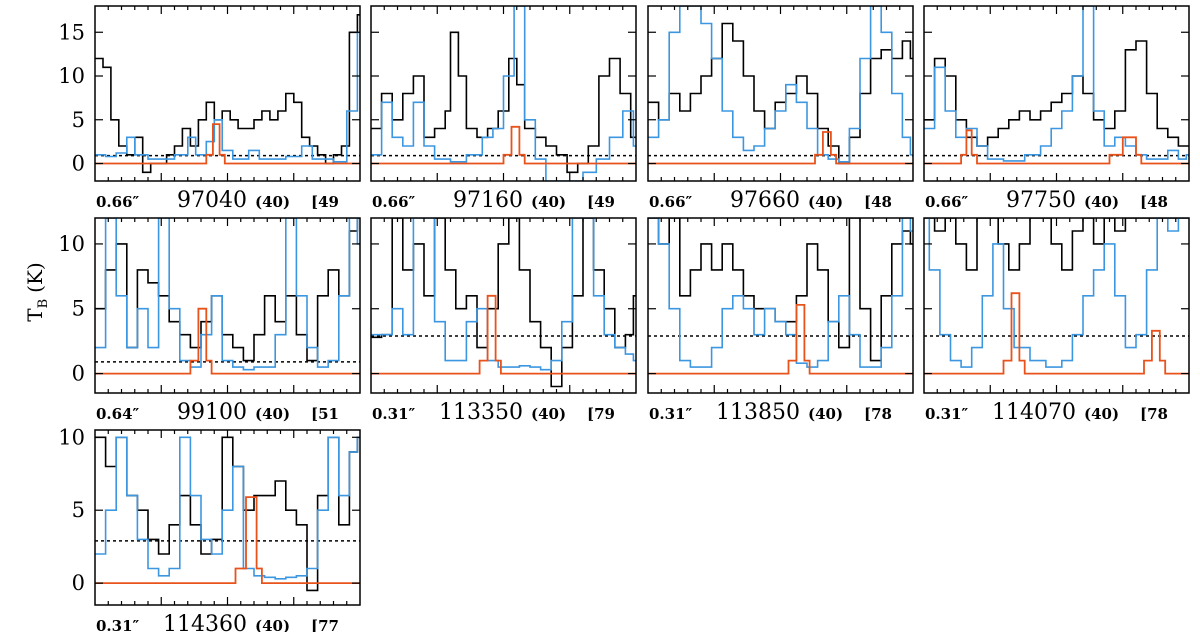 The image size is (1200, 632). I want to click on frequency-label: 97750, so click(1041, 200).